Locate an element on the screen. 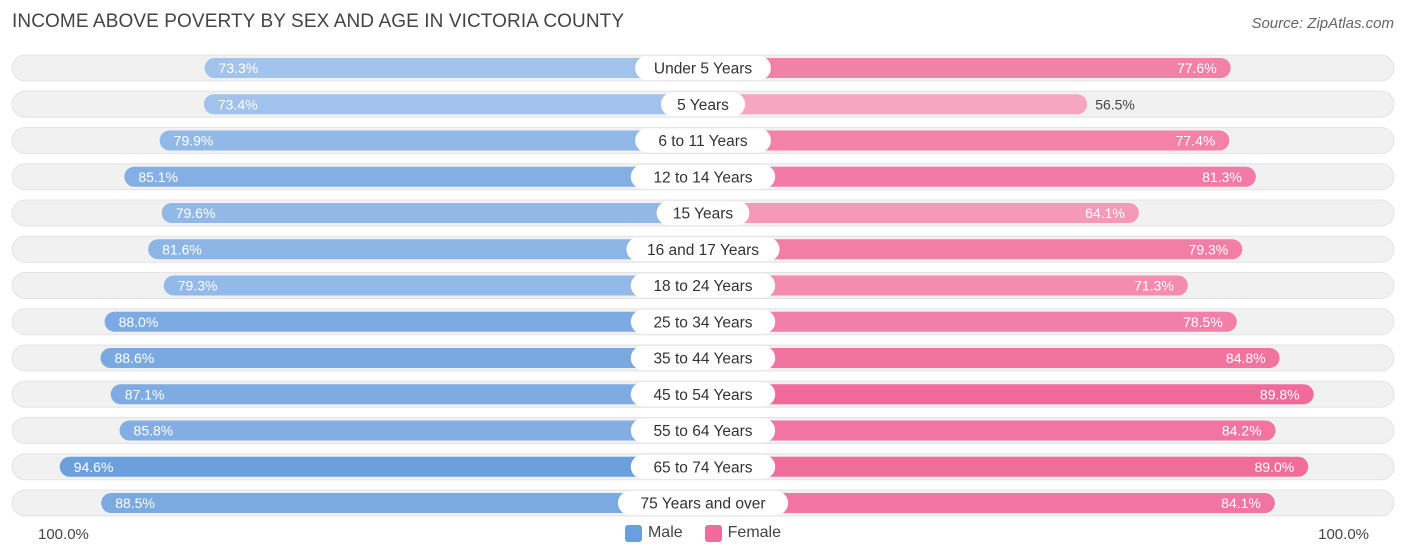  legend-swatch-male is located at coordinates (633, 533).